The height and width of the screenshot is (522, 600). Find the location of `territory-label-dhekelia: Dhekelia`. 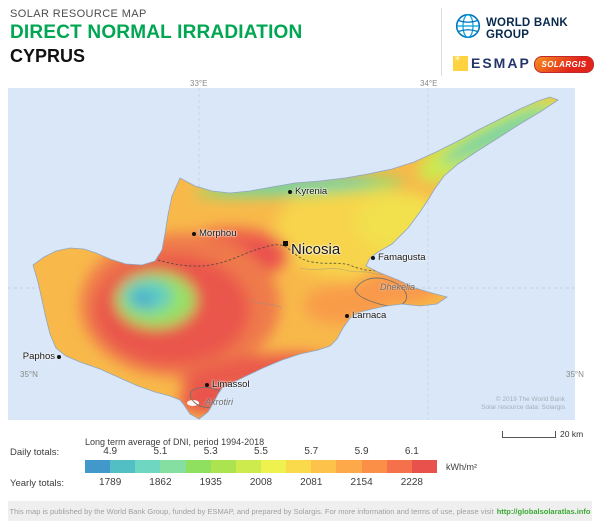

territory-label-dhekelia: Dhekelia is located at coordinates (398, 287).